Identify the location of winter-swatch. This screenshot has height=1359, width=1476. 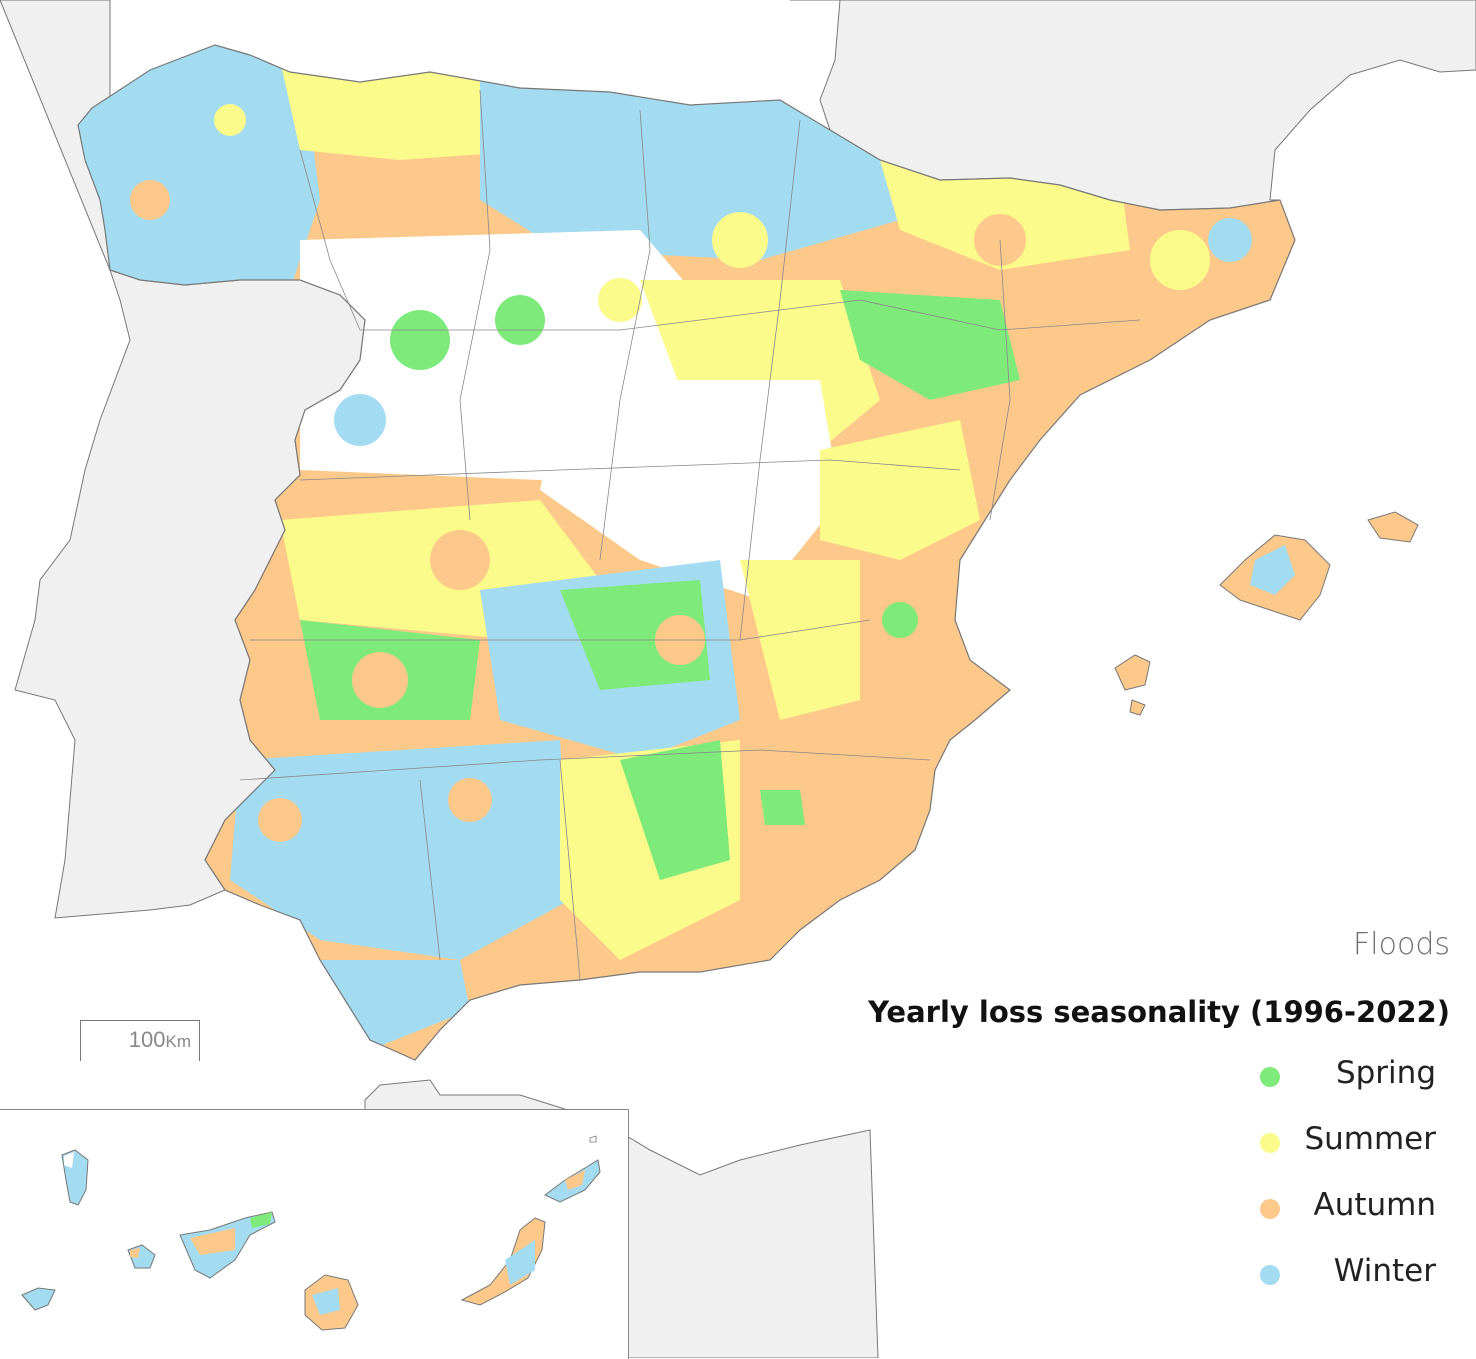
(1270, 1275).